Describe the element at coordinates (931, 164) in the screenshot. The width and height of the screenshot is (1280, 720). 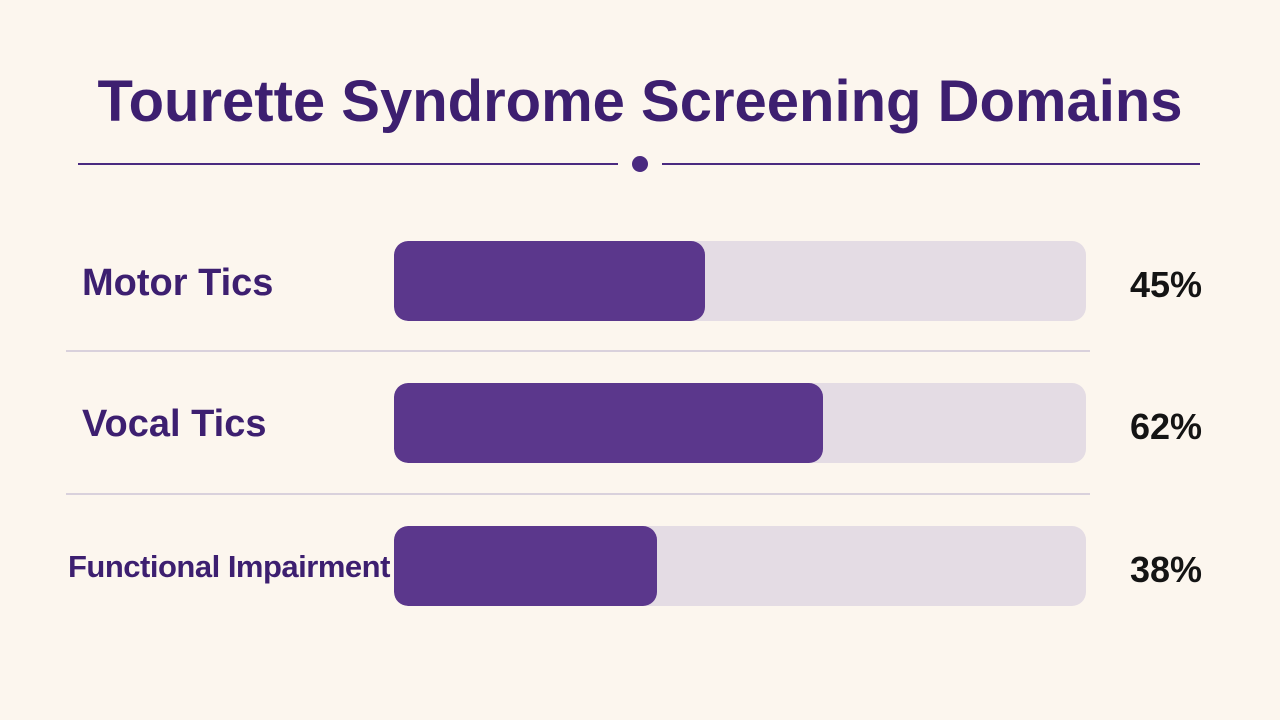
I see `title-divider-right` at that location.